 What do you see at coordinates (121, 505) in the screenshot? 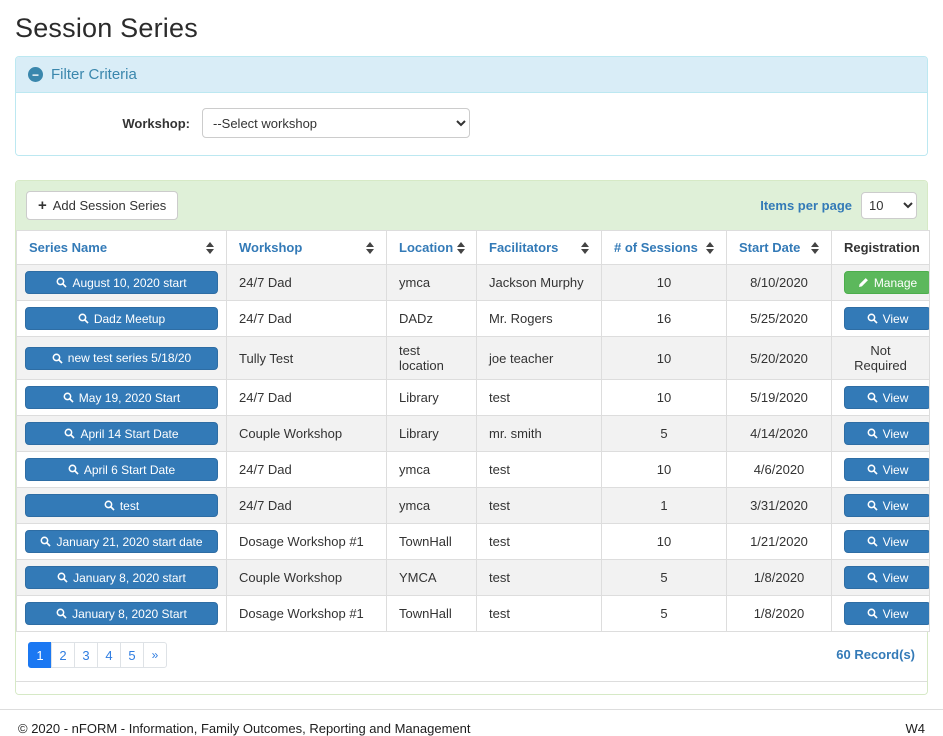
I see `series-name-button: test` at bounding box center [121, 505].